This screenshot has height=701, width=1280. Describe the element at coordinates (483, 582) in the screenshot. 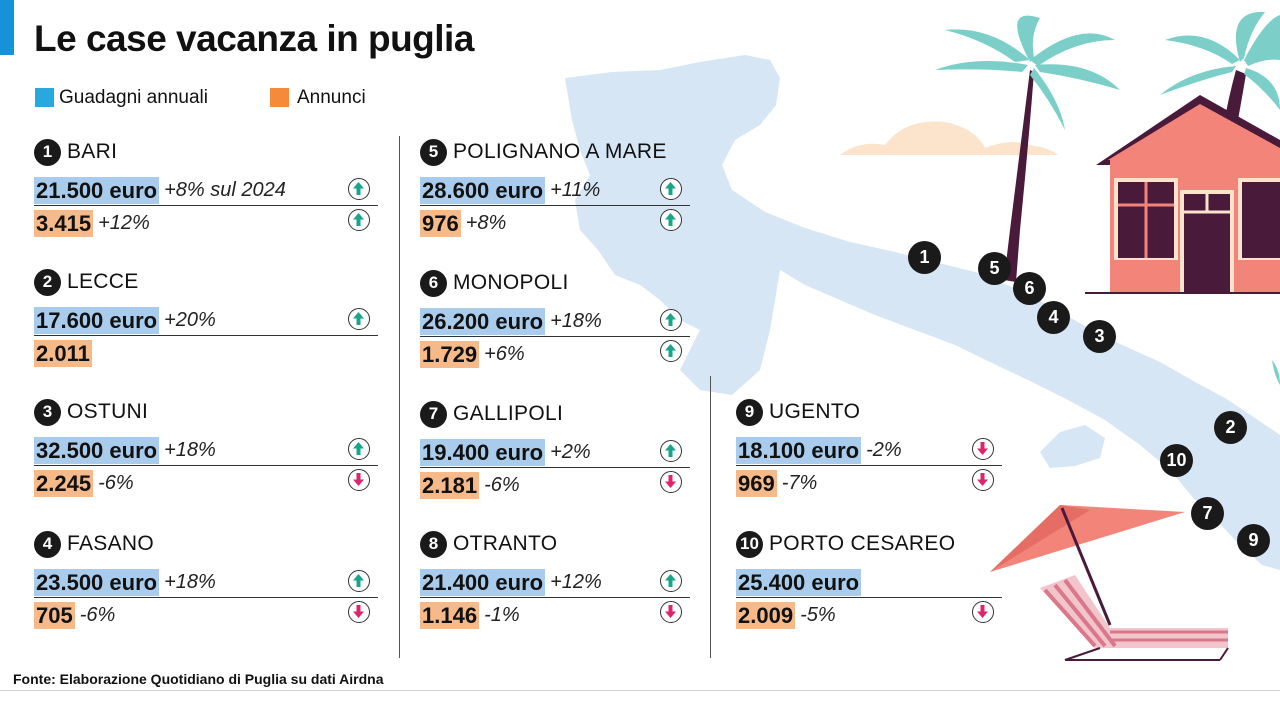

I see `earnings-value: 21.400 euro` at that location.